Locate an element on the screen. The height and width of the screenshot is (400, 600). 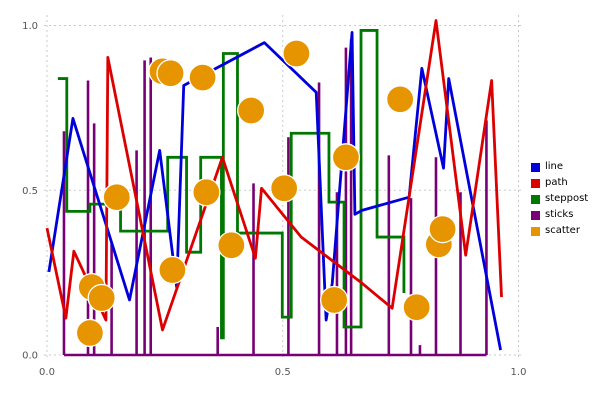
x-tick-label: 1.0 is located at coordinates (519, 372).